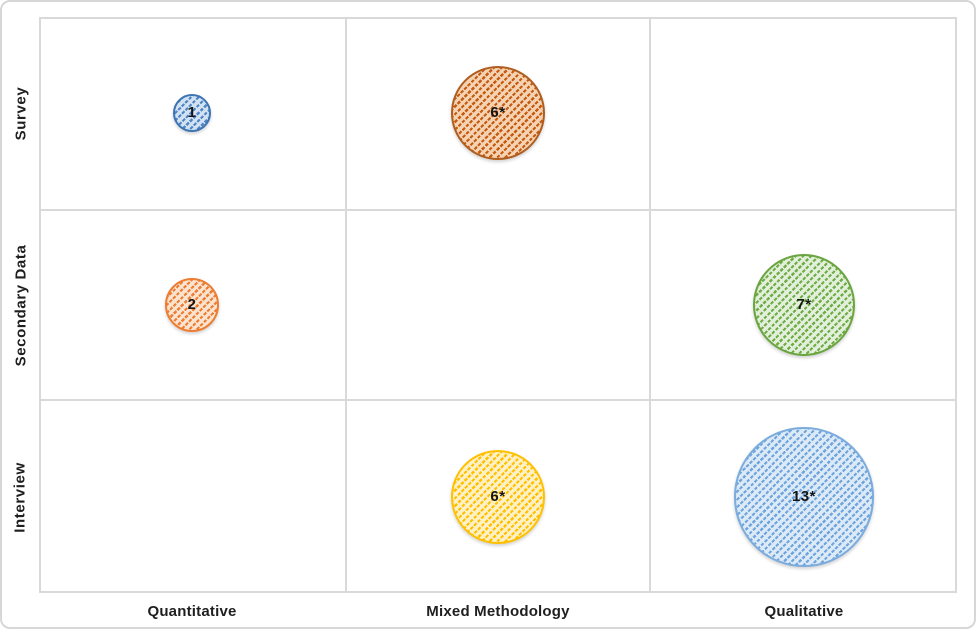 This screenshot has width=976, height=629. I want to click on chart-bubble: 2, so click(192, 305).